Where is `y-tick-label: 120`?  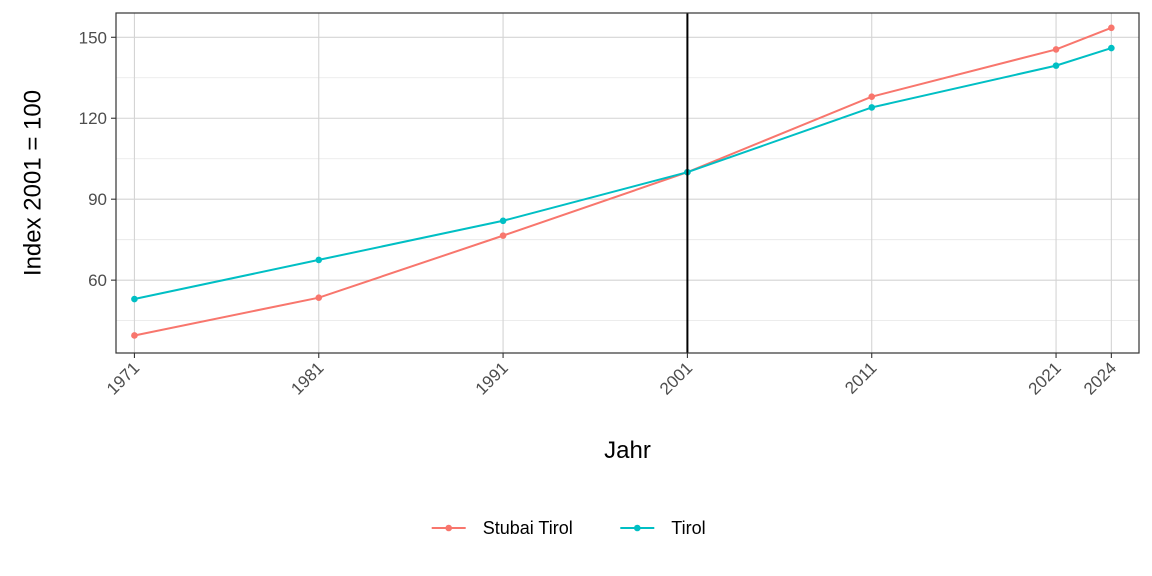 y-tick-label: 120 is located at coordinates (93, 118).